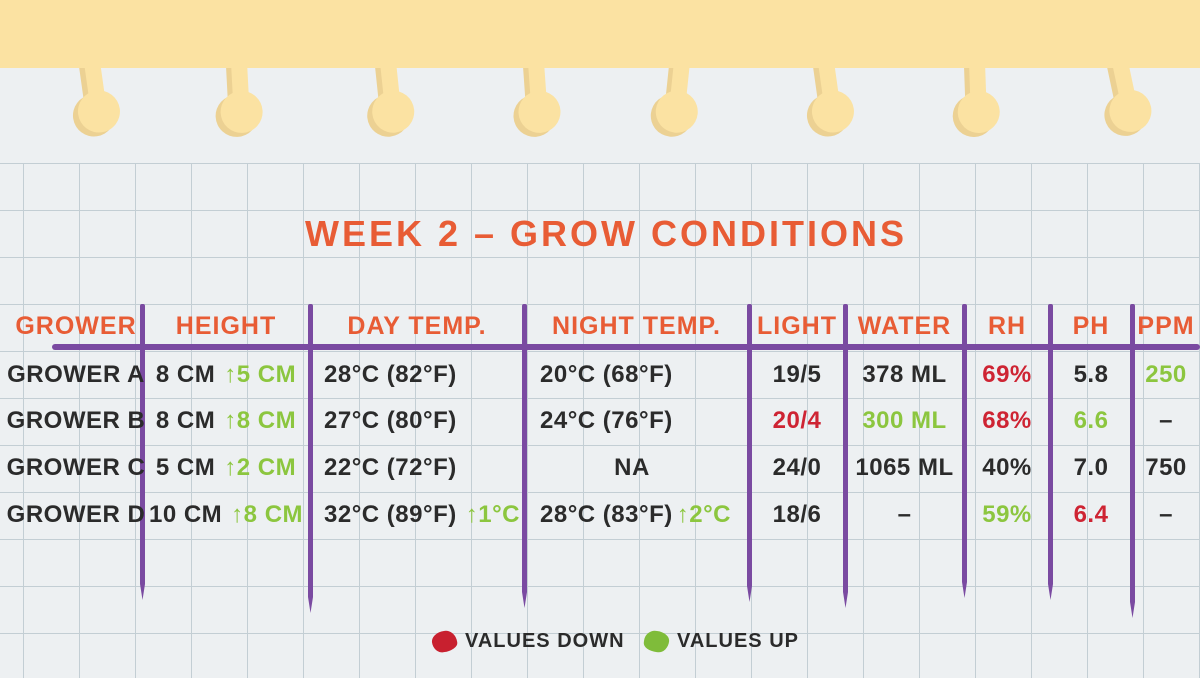  Describe the element at coordinates (444, 641) in the screenshot. I see `values-down-dot-icon` at that location.